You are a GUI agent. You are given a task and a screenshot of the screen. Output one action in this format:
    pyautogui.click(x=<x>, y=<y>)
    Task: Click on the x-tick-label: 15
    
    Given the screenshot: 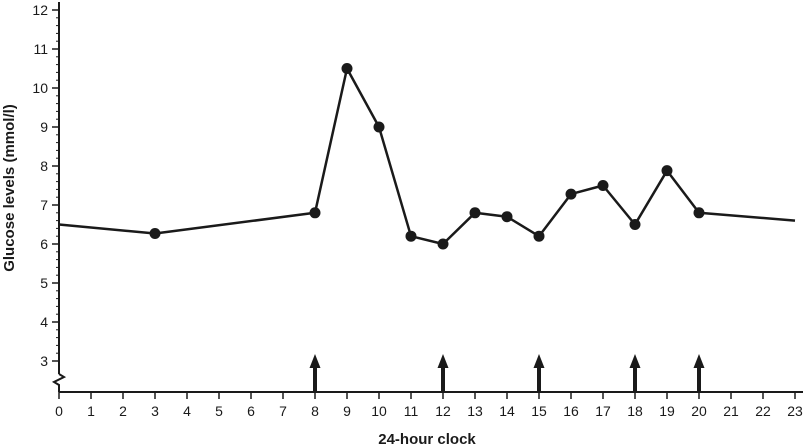 What is the action you would take?
    pyautogui.click(x=539, y=411)
    